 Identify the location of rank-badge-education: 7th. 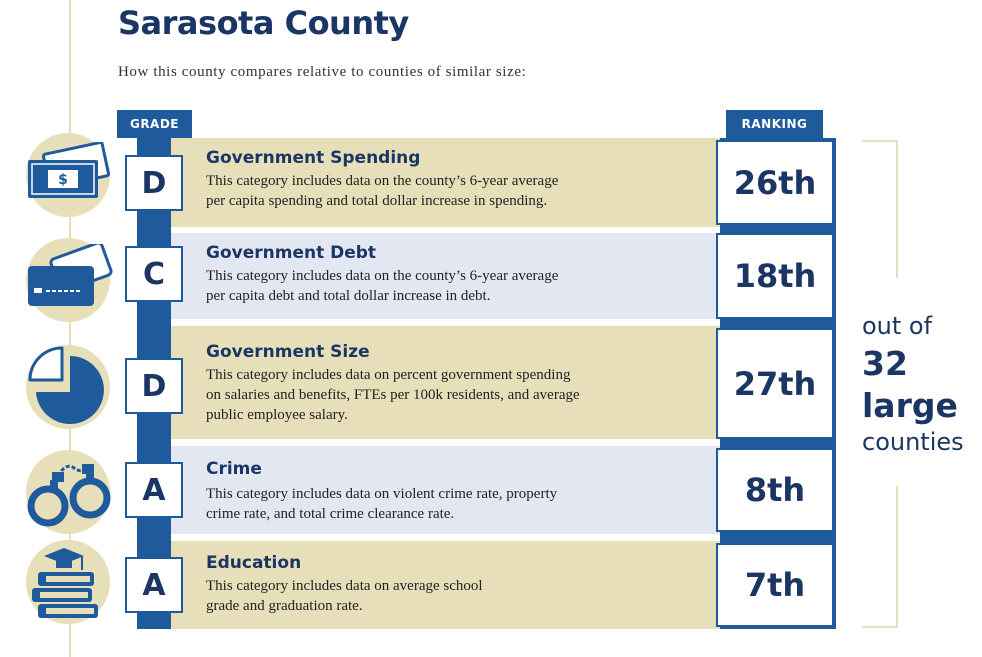
(775, 585).